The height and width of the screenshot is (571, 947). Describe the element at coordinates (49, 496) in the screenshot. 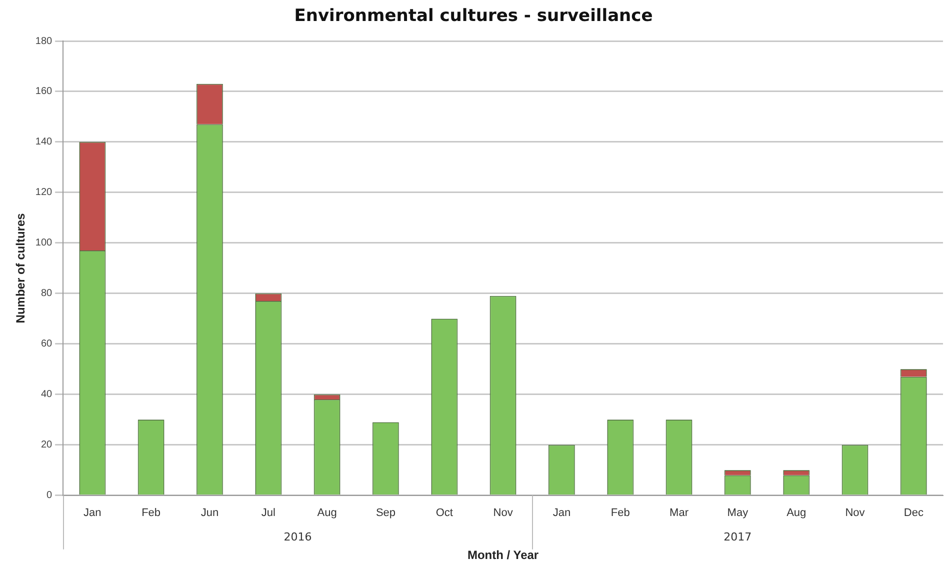

I see `y-tick-label: 0` at that location.